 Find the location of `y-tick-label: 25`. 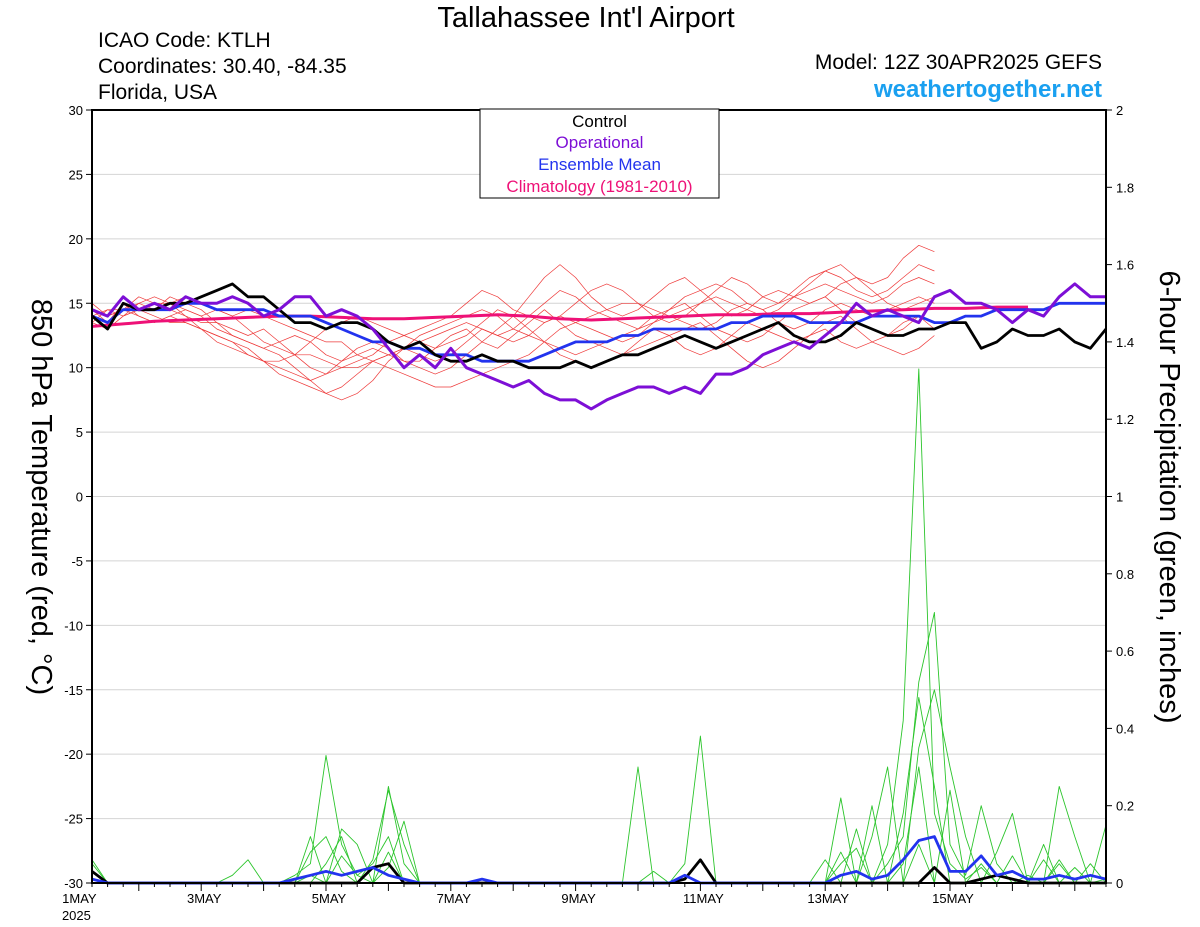

y-tick-label: 25 is located at coordinates (76, 174).